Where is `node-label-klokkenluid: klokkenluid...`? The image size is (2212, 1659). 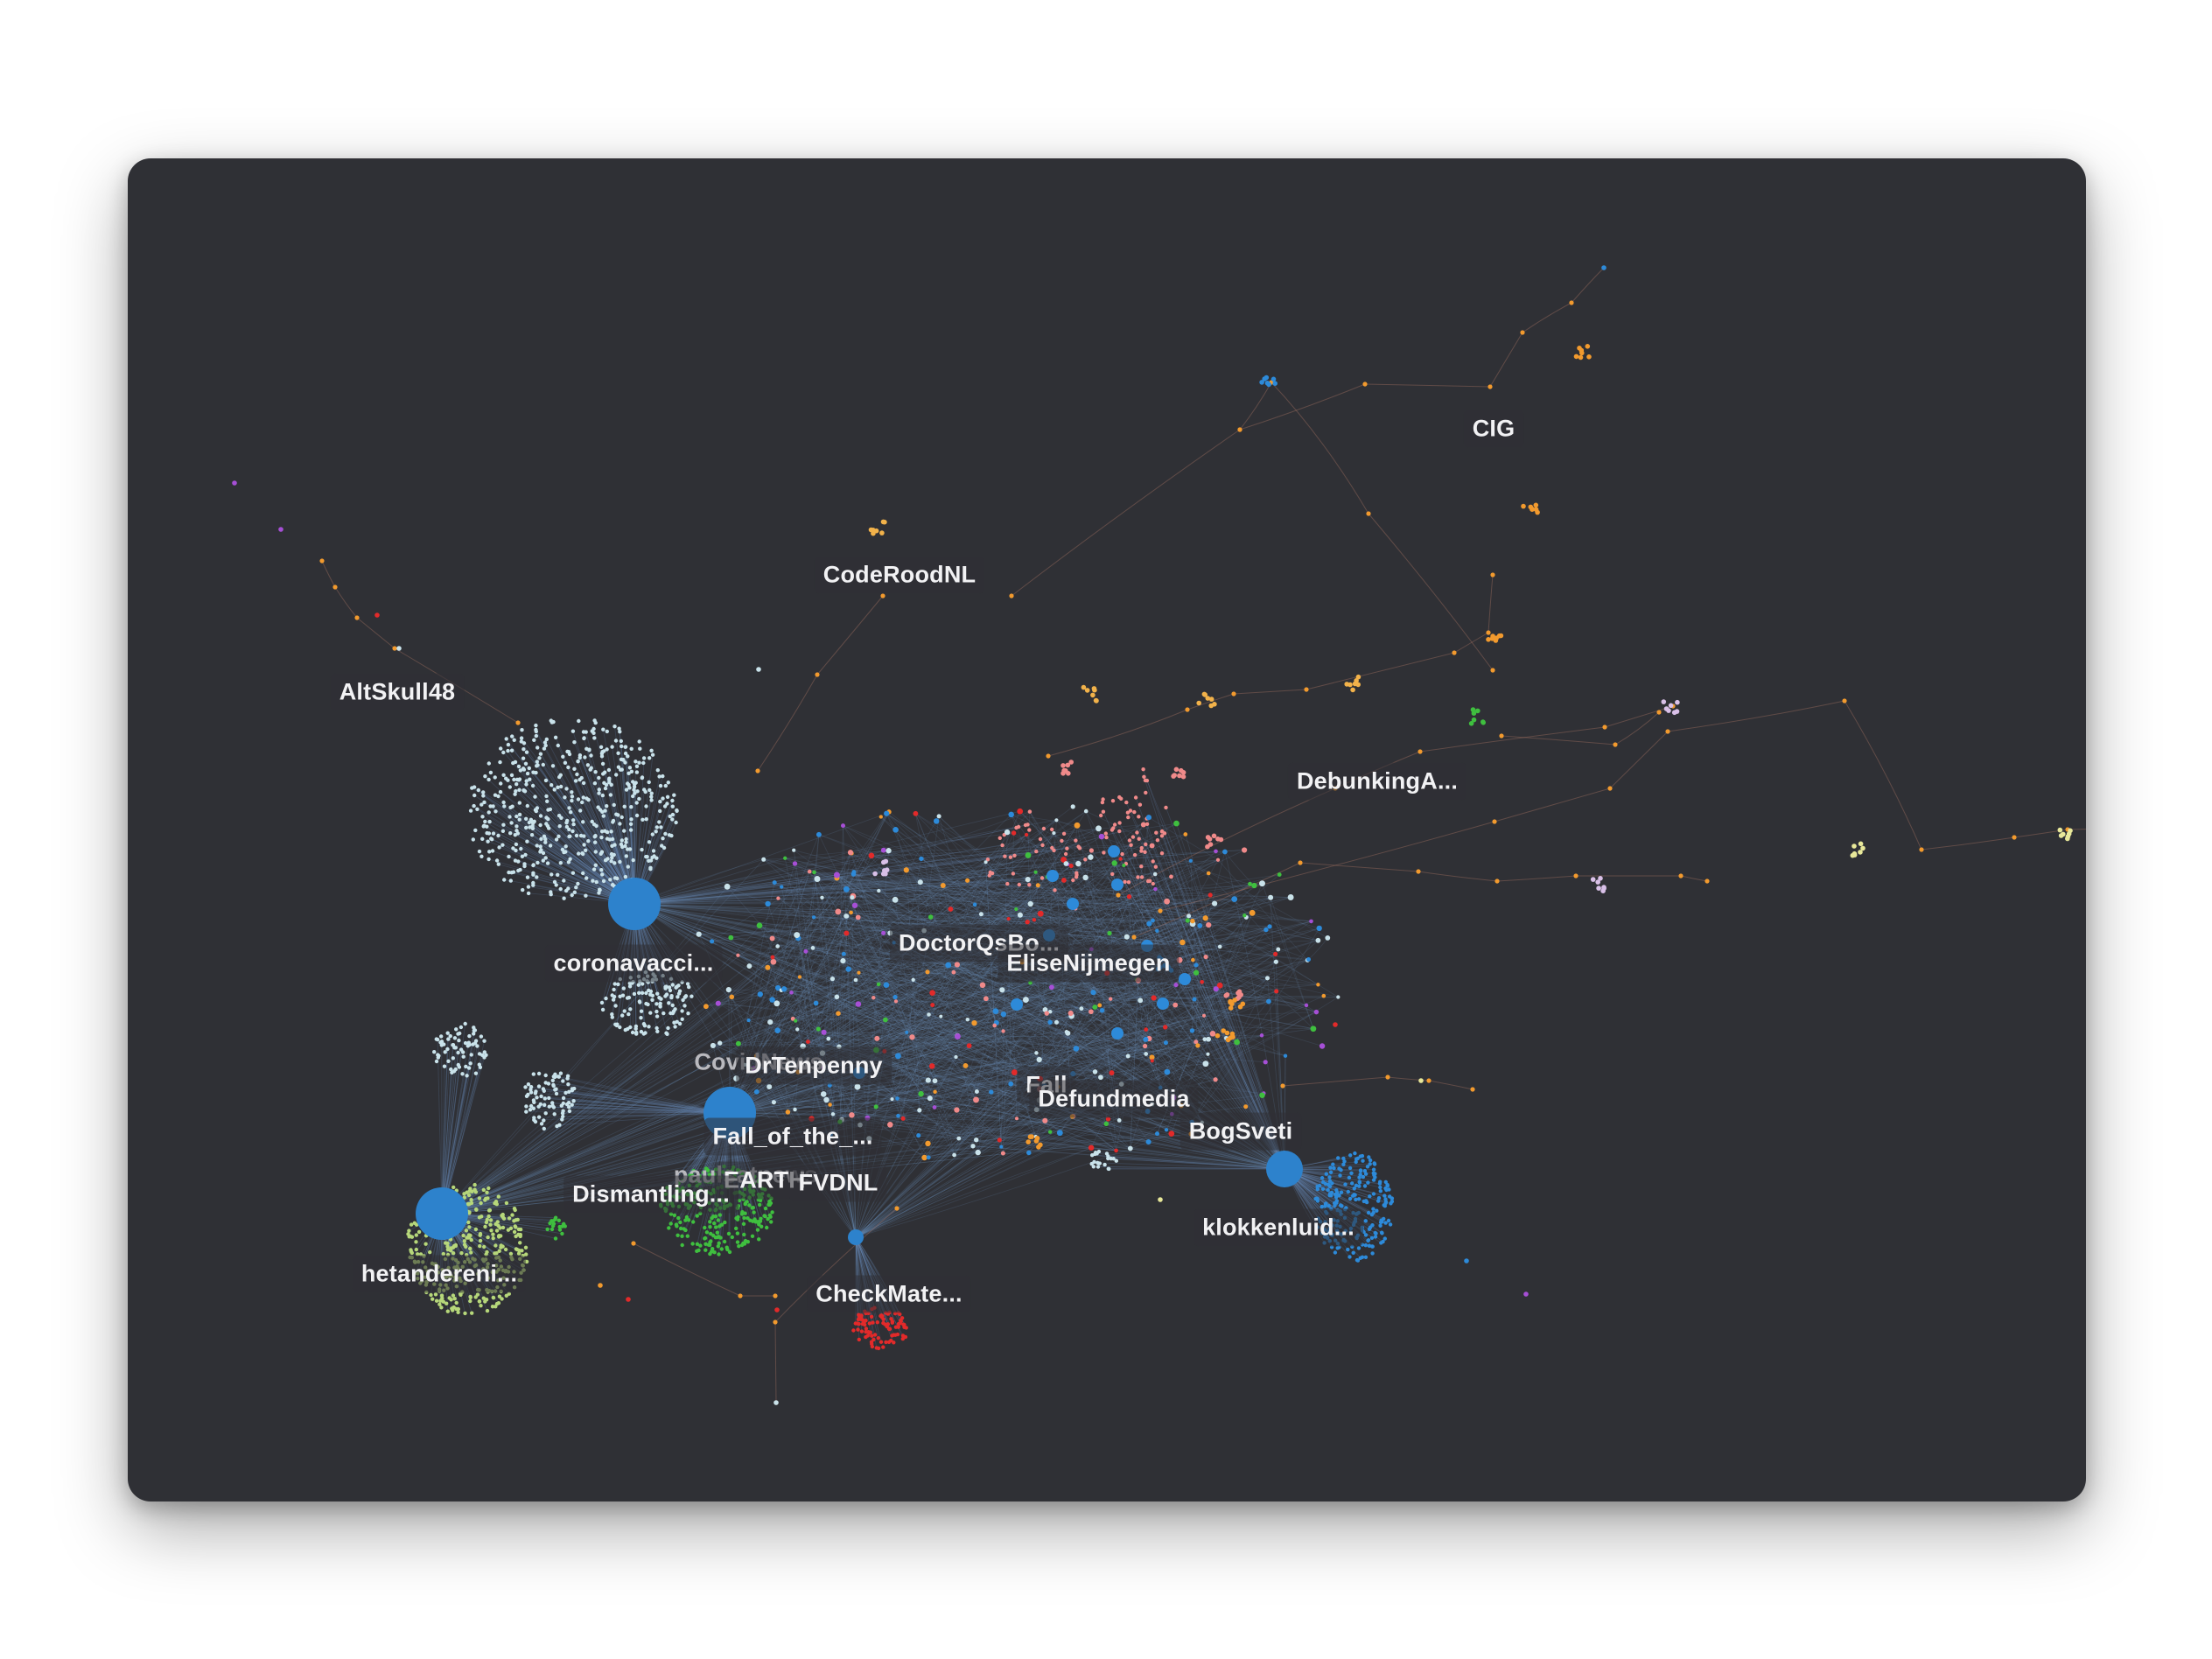 node-label-klokkenluid: klokkenluid... is located at coordinates (1278, 1227).